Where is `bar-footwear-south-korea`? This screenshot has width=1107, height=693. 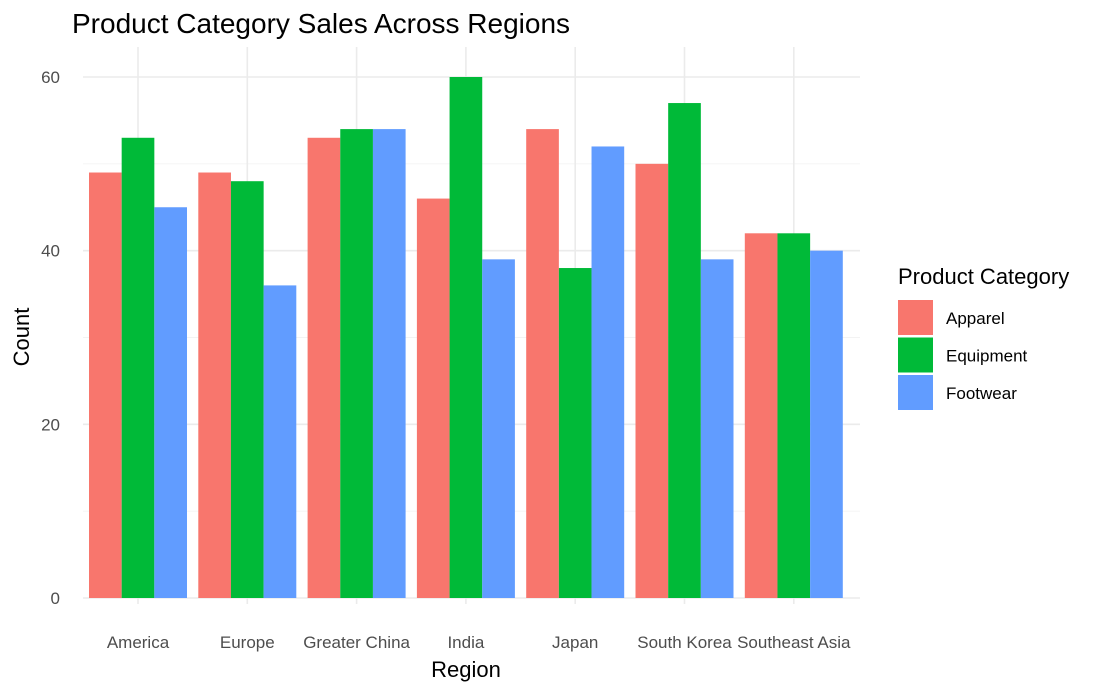 bar-footwear-south-korea is located at coordinates (717, 428).